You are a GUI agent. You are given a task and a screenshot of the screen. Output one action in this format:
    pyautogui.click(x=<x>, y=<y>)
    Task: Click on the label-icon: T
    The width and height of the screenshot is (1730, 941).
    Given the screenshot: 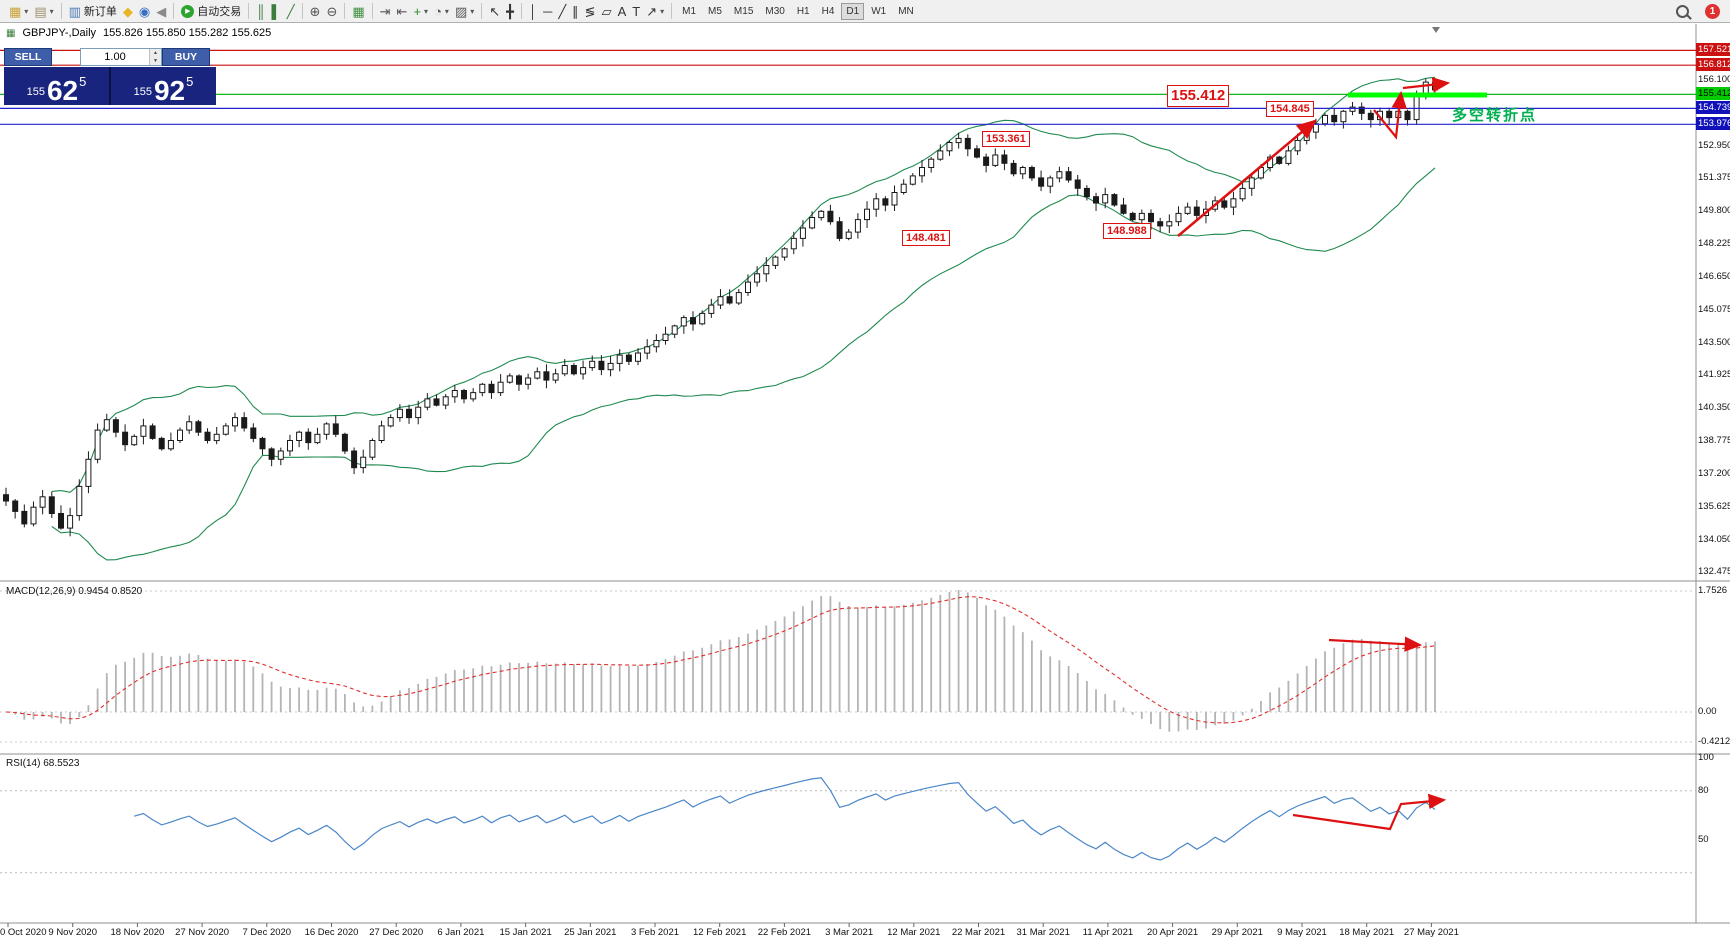 What is the action you would take?
    pyautogui.click(x=636, y=11)
    